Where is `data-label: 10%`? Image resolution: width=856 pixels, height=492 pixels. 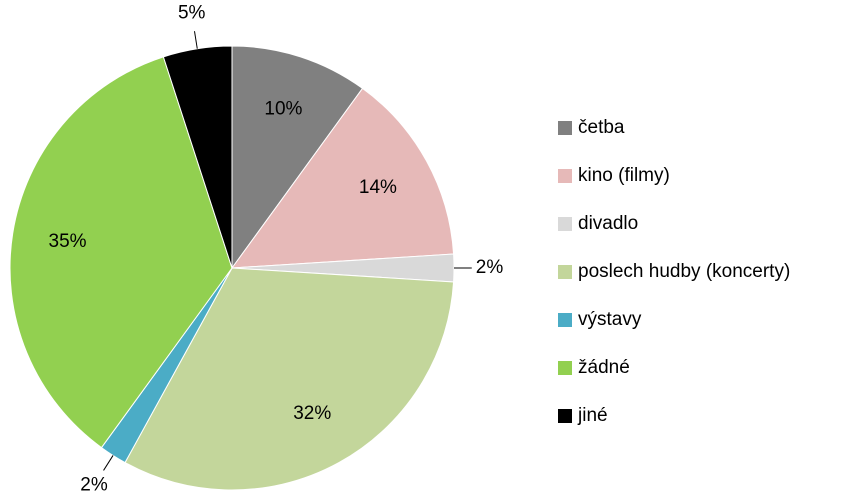
data-label: 10% is located at coordinates (283, 109).